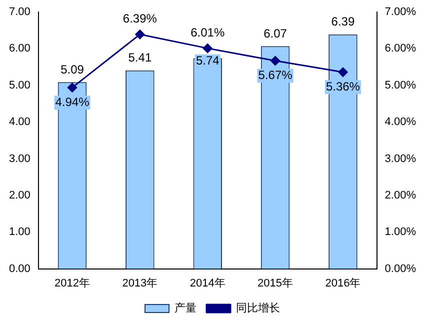  Describe the element at coordinates (72, 101) in the screenshot. I see `data-label: 4.94%` at that location.